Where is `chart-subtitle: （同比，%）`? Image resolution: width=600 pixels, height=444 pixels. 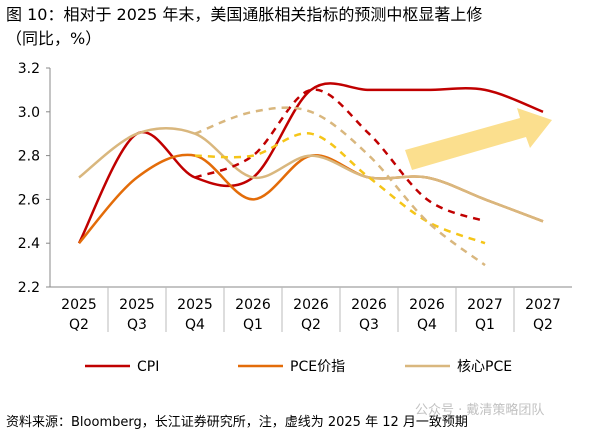 chart-subtitle: （同比，%） is located at coordinates (53, 38).